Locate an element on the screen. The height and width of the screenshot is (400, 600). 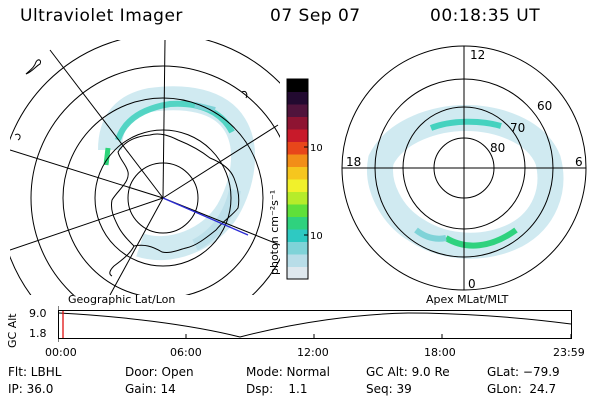
image-time: 00:18:35 UT is located at coordinates (485, 16).